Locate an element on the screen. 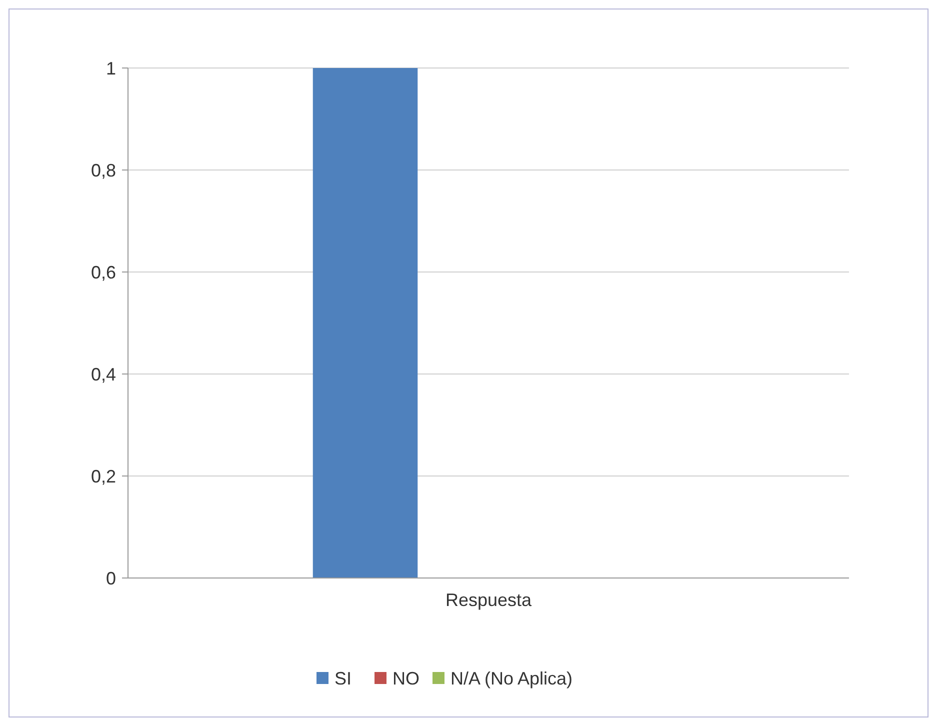  legend-label: N/A (No Aplica) is located at coordinates (511, 678).